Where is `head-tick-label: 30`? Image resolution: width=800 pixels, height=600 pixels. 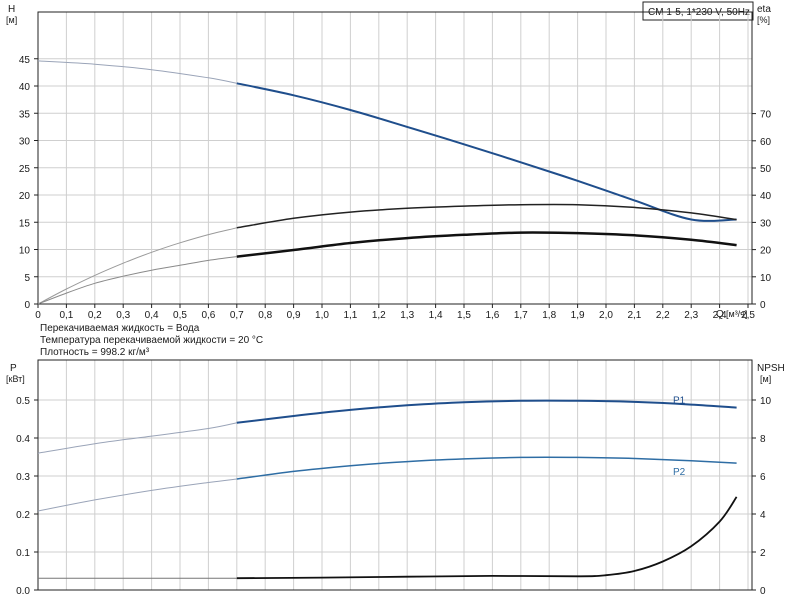 head-tick-label: 30 is located at coordinates (25, 142).